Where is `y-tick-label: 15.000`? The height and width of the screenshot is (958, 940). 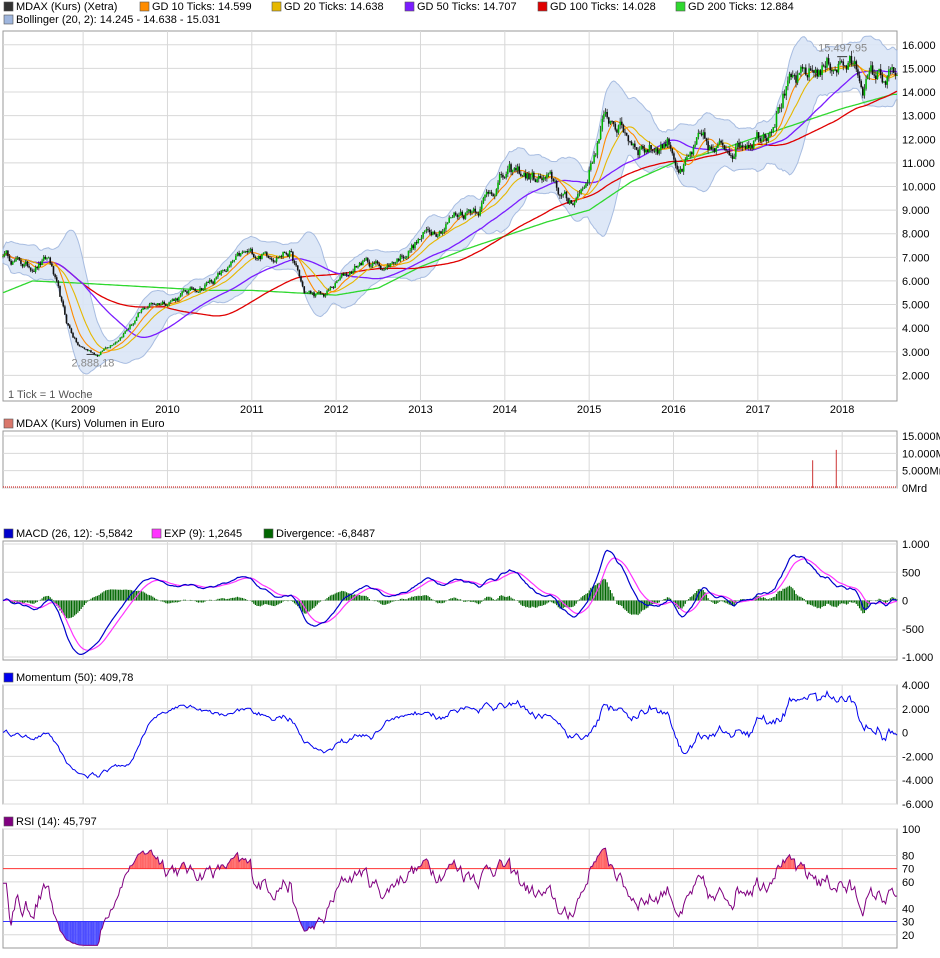
y-tick-label: 15.000 is located at coordinates (919, 69).